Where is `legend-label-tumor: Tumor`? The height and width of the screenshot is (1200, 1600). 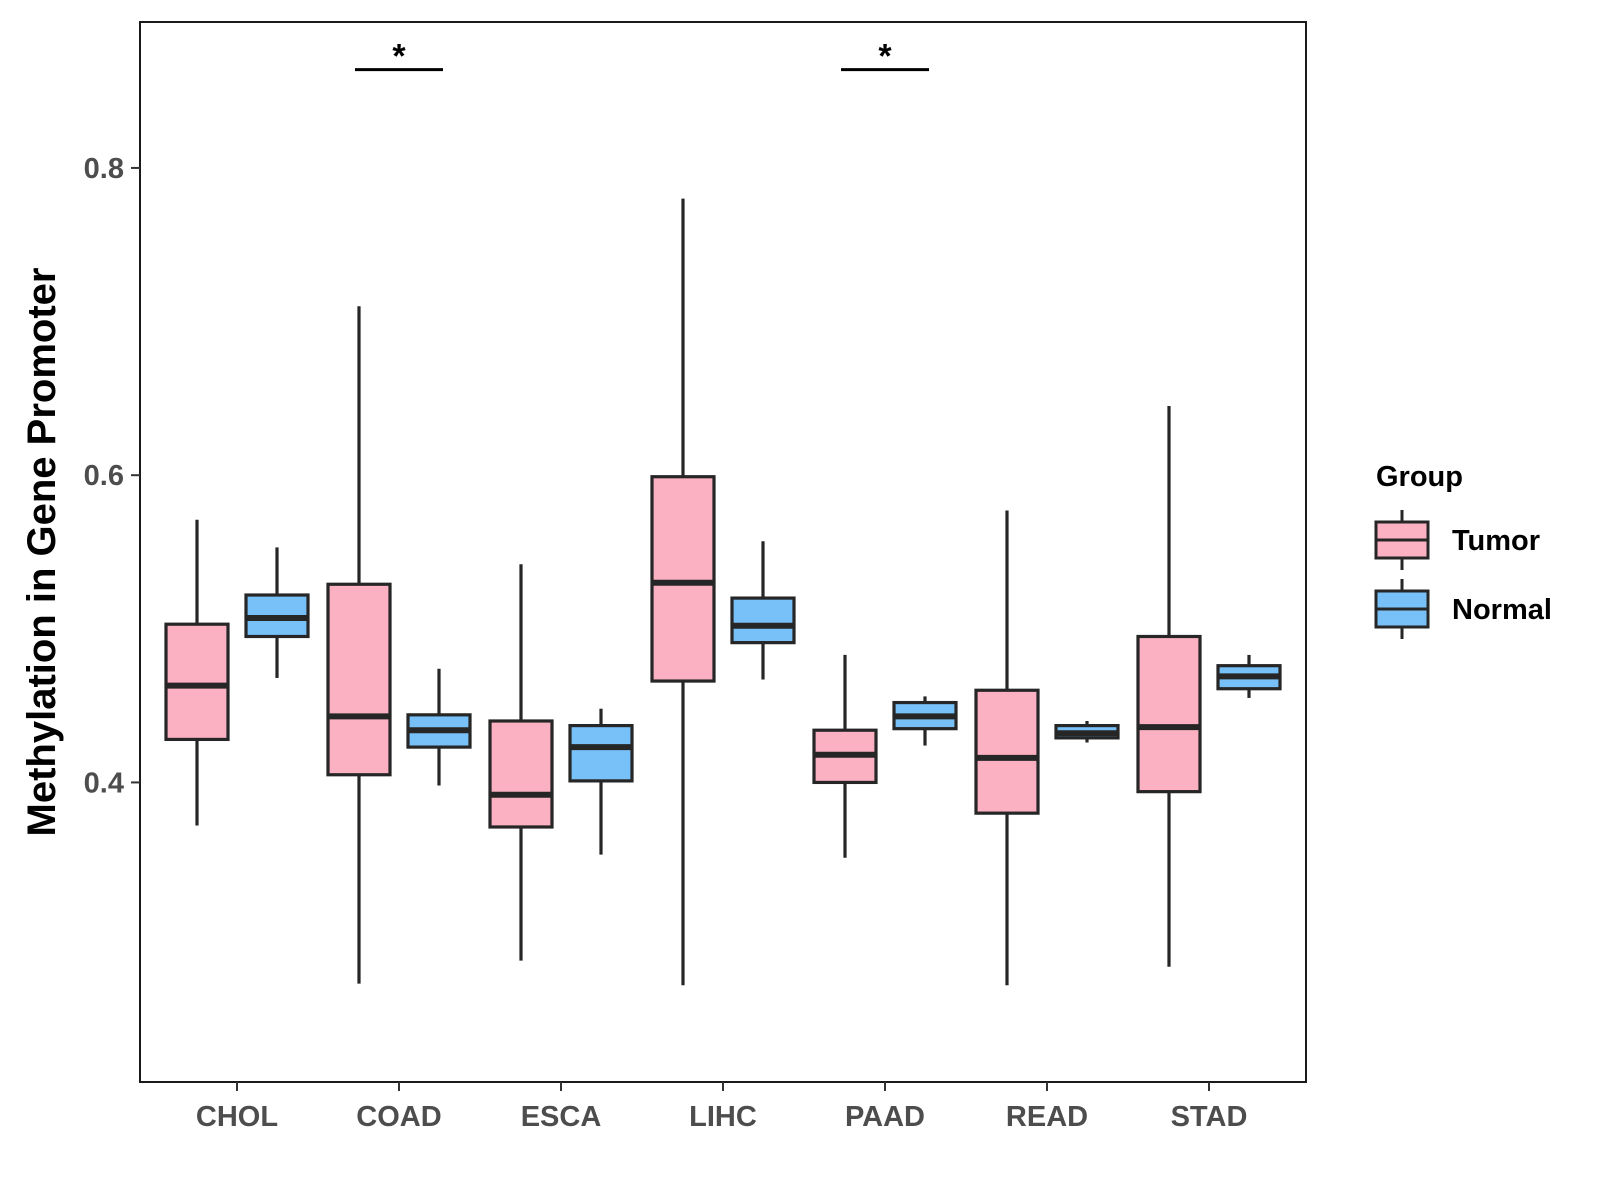
legend-label-tumor: Tumor is located at coordinates (1496, 541).